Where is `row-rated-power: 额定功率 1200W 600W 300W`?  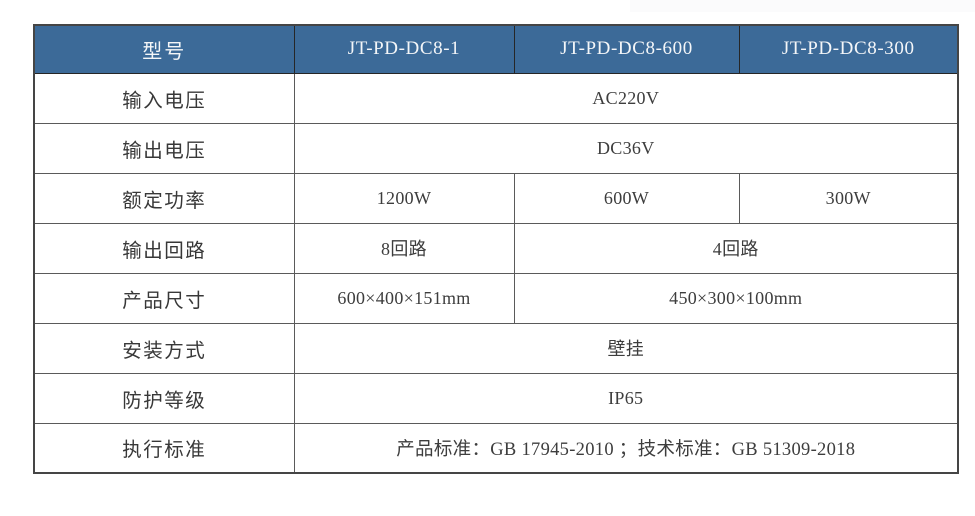
row-rated-power: 额定功率 1200W 600W 300W is located at coordinates (496, 198).